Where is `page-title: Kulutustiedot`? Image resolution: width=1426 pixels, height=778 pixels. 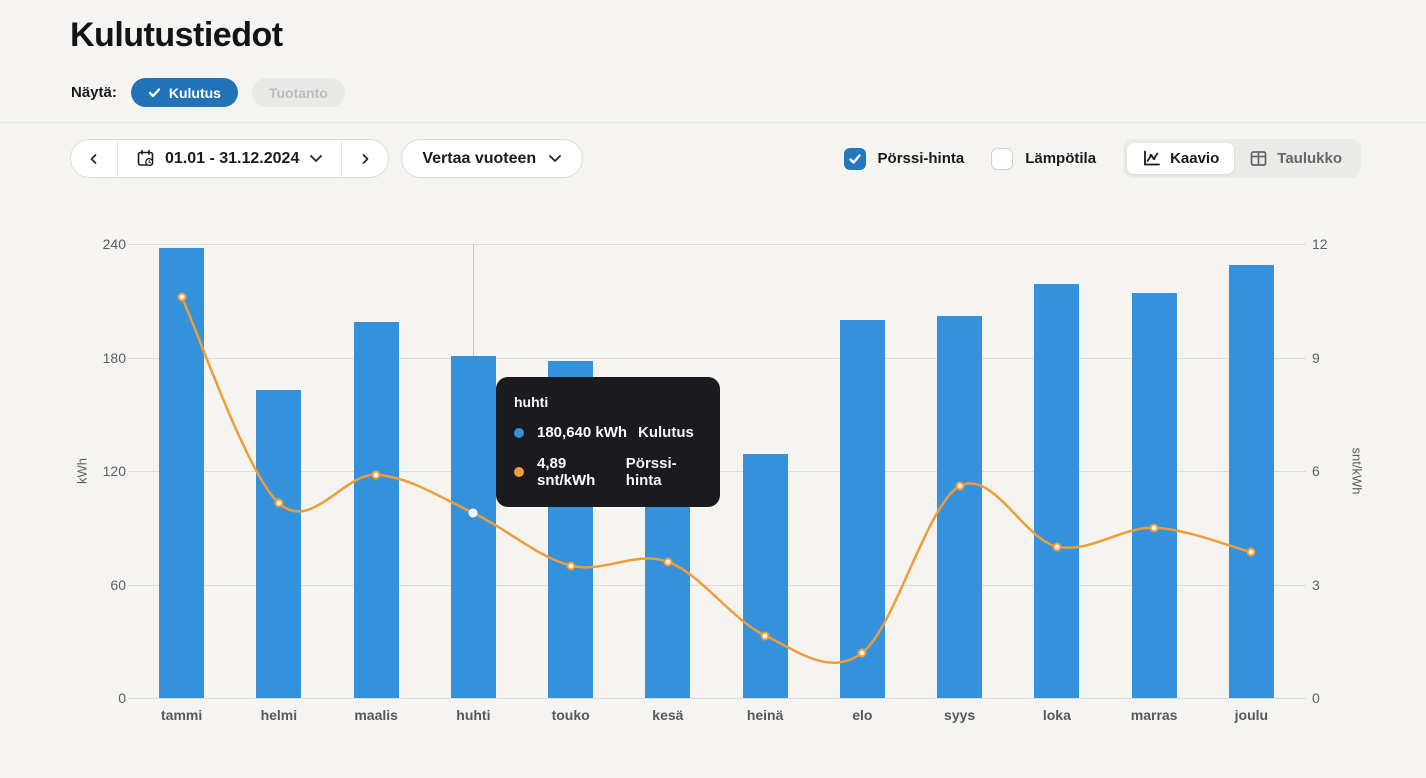 page-title: Kulutustiedot is located at coordinates (176, 35).